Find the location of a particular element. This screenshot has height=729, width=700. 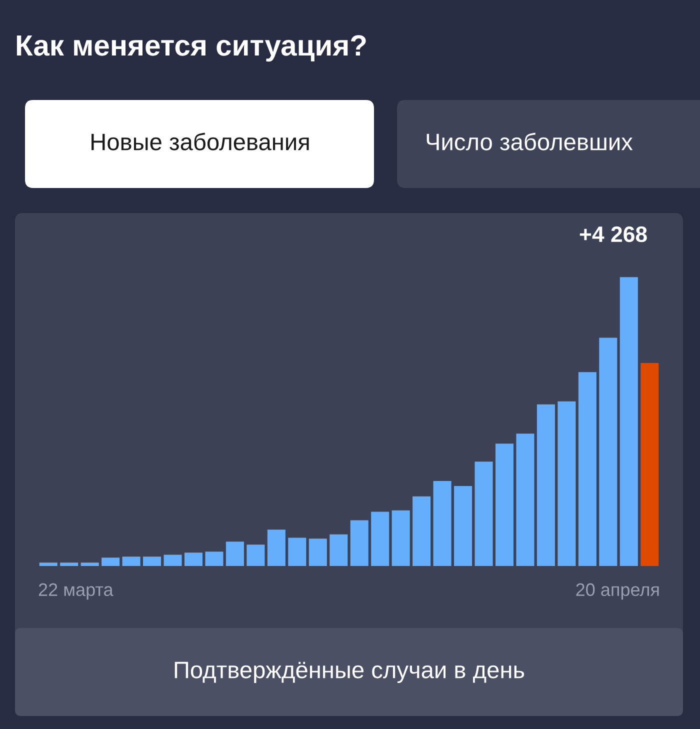

data-label: +4 268 is located at coordinates (613, 234).